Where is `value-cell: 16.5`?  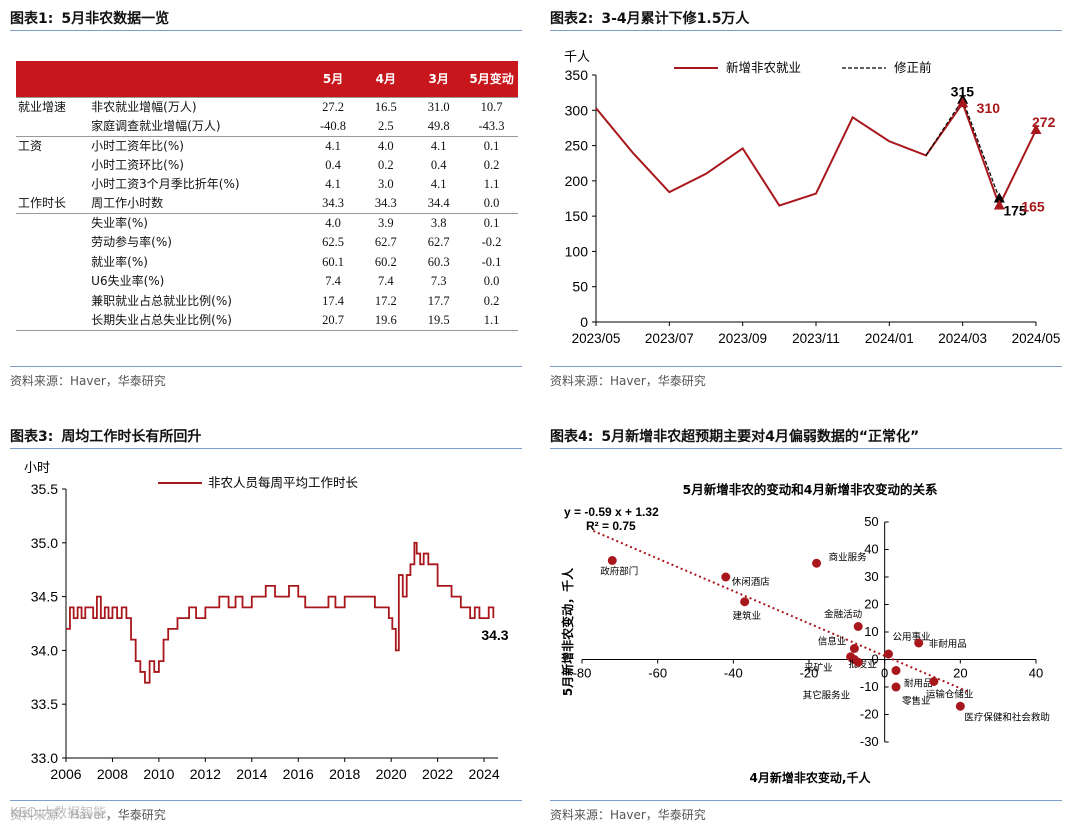 value-cell: 16.5 is located at coordinates (386, 106).